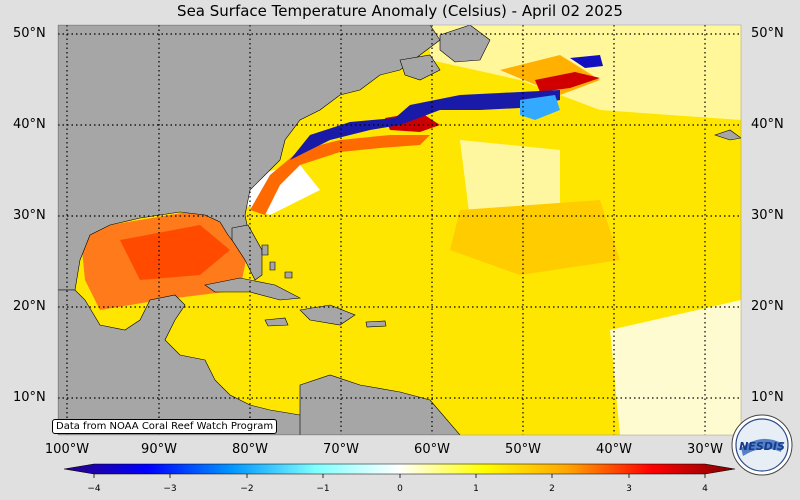 The width and height of the screenshot is (800, 500). I want to click on colorbar-tick-label: −2, so click(247, 489).